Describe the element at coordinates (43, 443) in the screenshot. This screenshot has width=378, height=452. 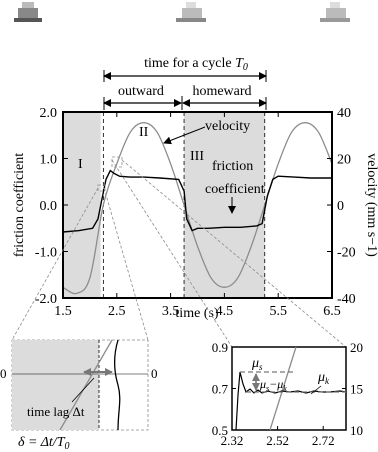
I see `delta-formula: δ = Δt/T0` at that location.